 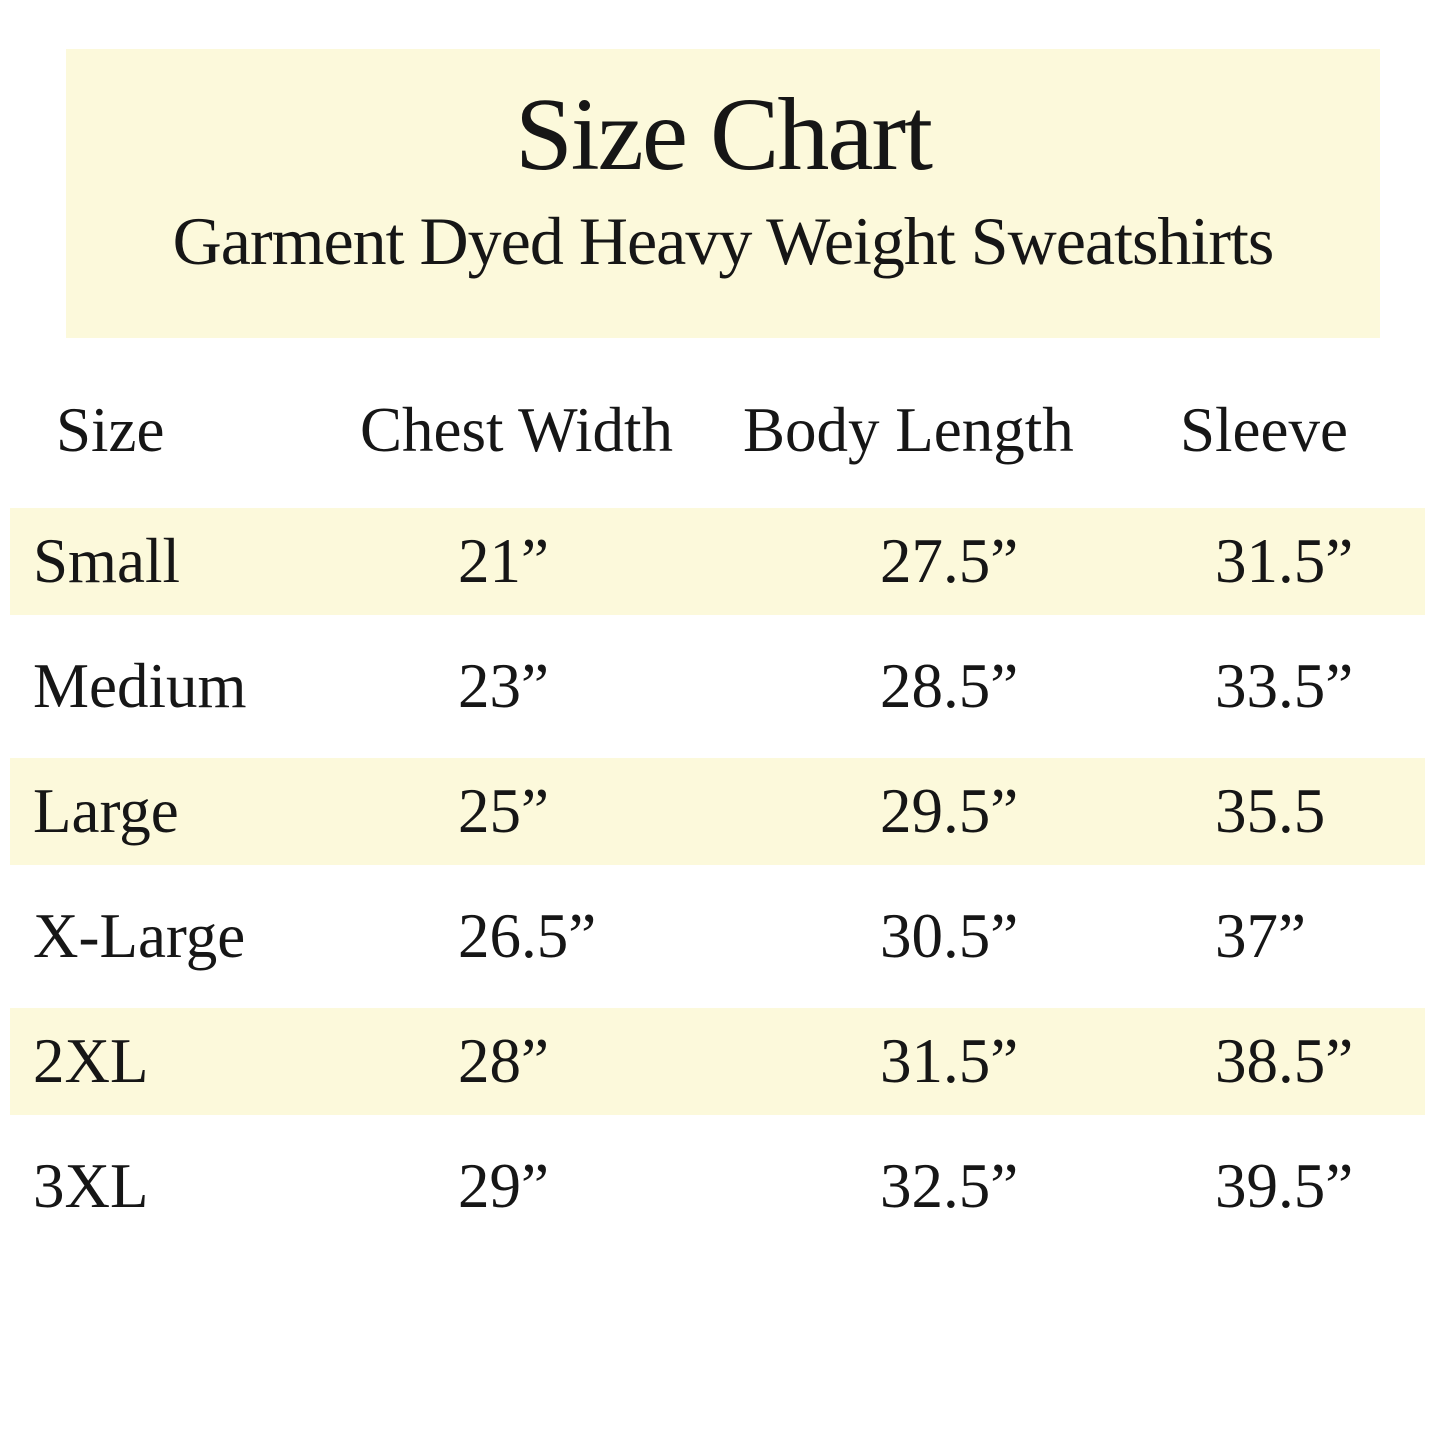 I want to click on table-row-large: Large 25” 29.5” 35.5, so click(x=717, y=811).